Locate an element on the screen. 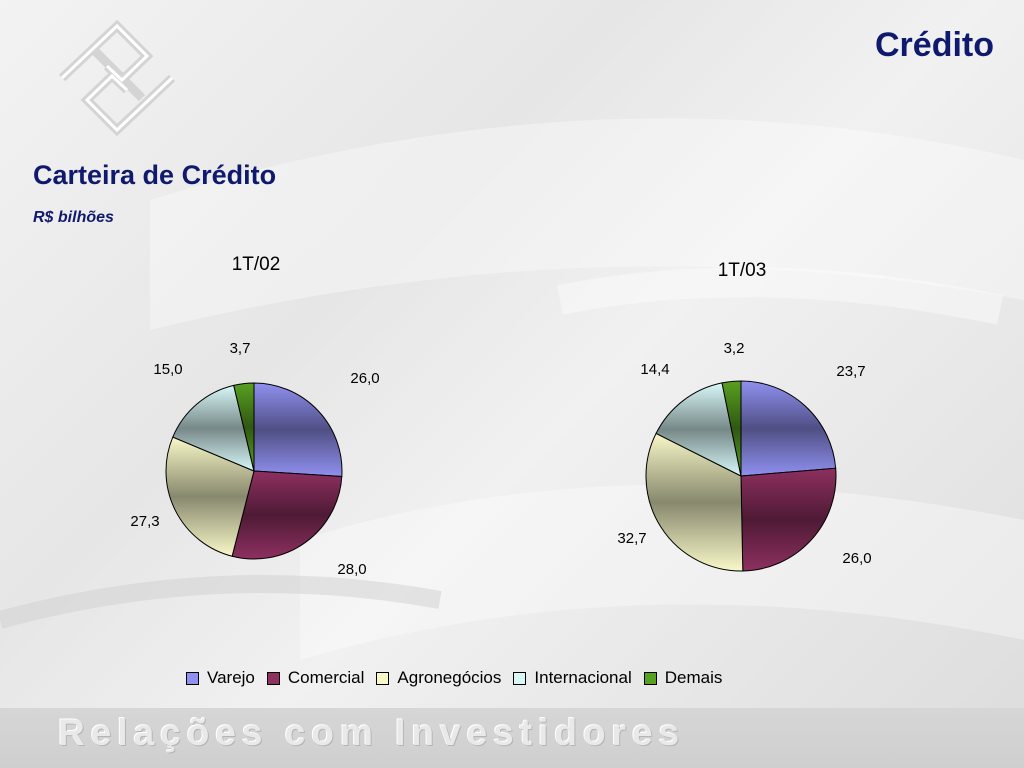 This screenshot has height=768, width=1024. pie-chart-1: 1T/02 26,0 28,0 27,3 15,0 3,7 is located at coordinates (254, 416).